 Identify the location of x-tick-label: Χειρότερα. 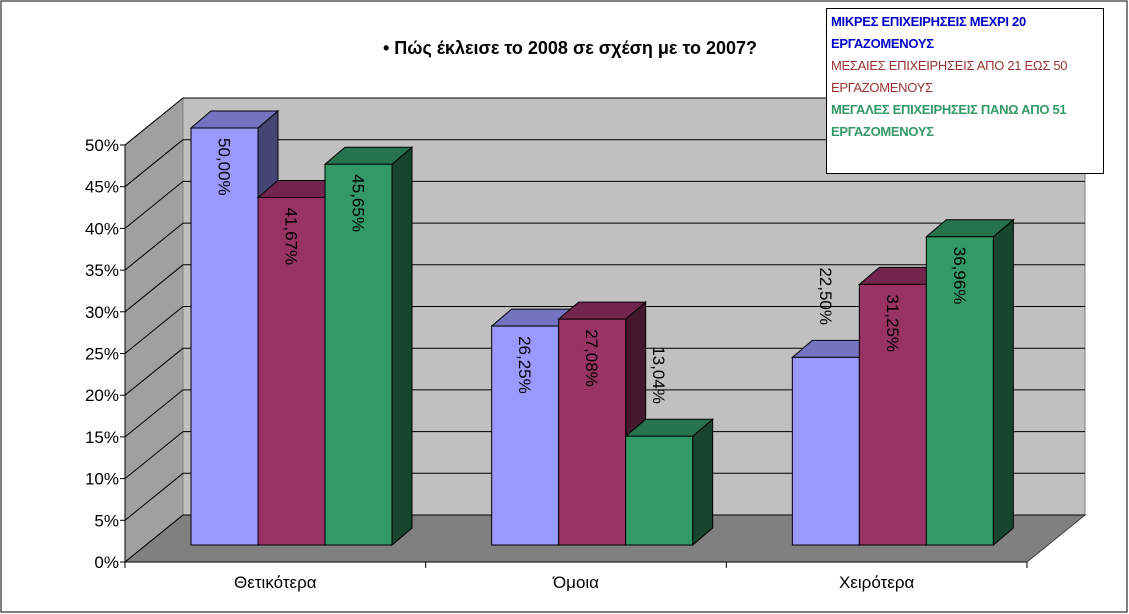
(877, 582).